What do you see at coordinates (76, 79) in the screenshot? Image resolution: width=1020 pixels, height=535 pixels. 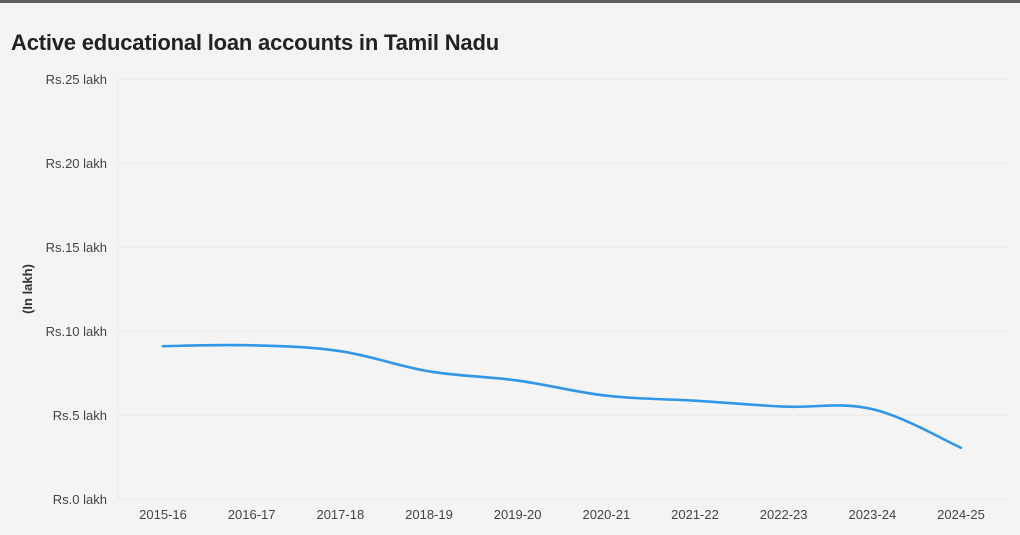 I see `y-tick-label: Rs.25 lakh` at bounding box center [76, 79].